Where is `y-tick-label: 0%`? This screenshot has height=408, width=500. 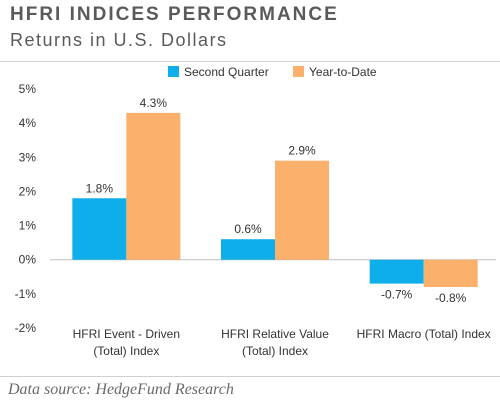 y-tick-label: 0% is located at coordinates (28, 260).